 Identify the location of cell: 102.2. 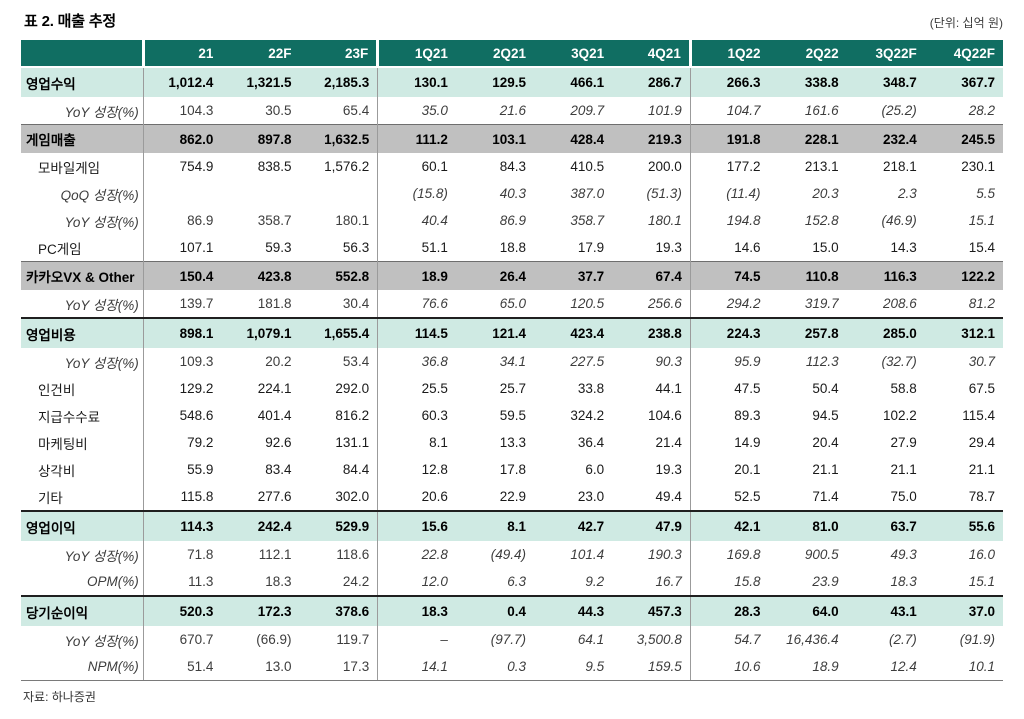
(900, 415).